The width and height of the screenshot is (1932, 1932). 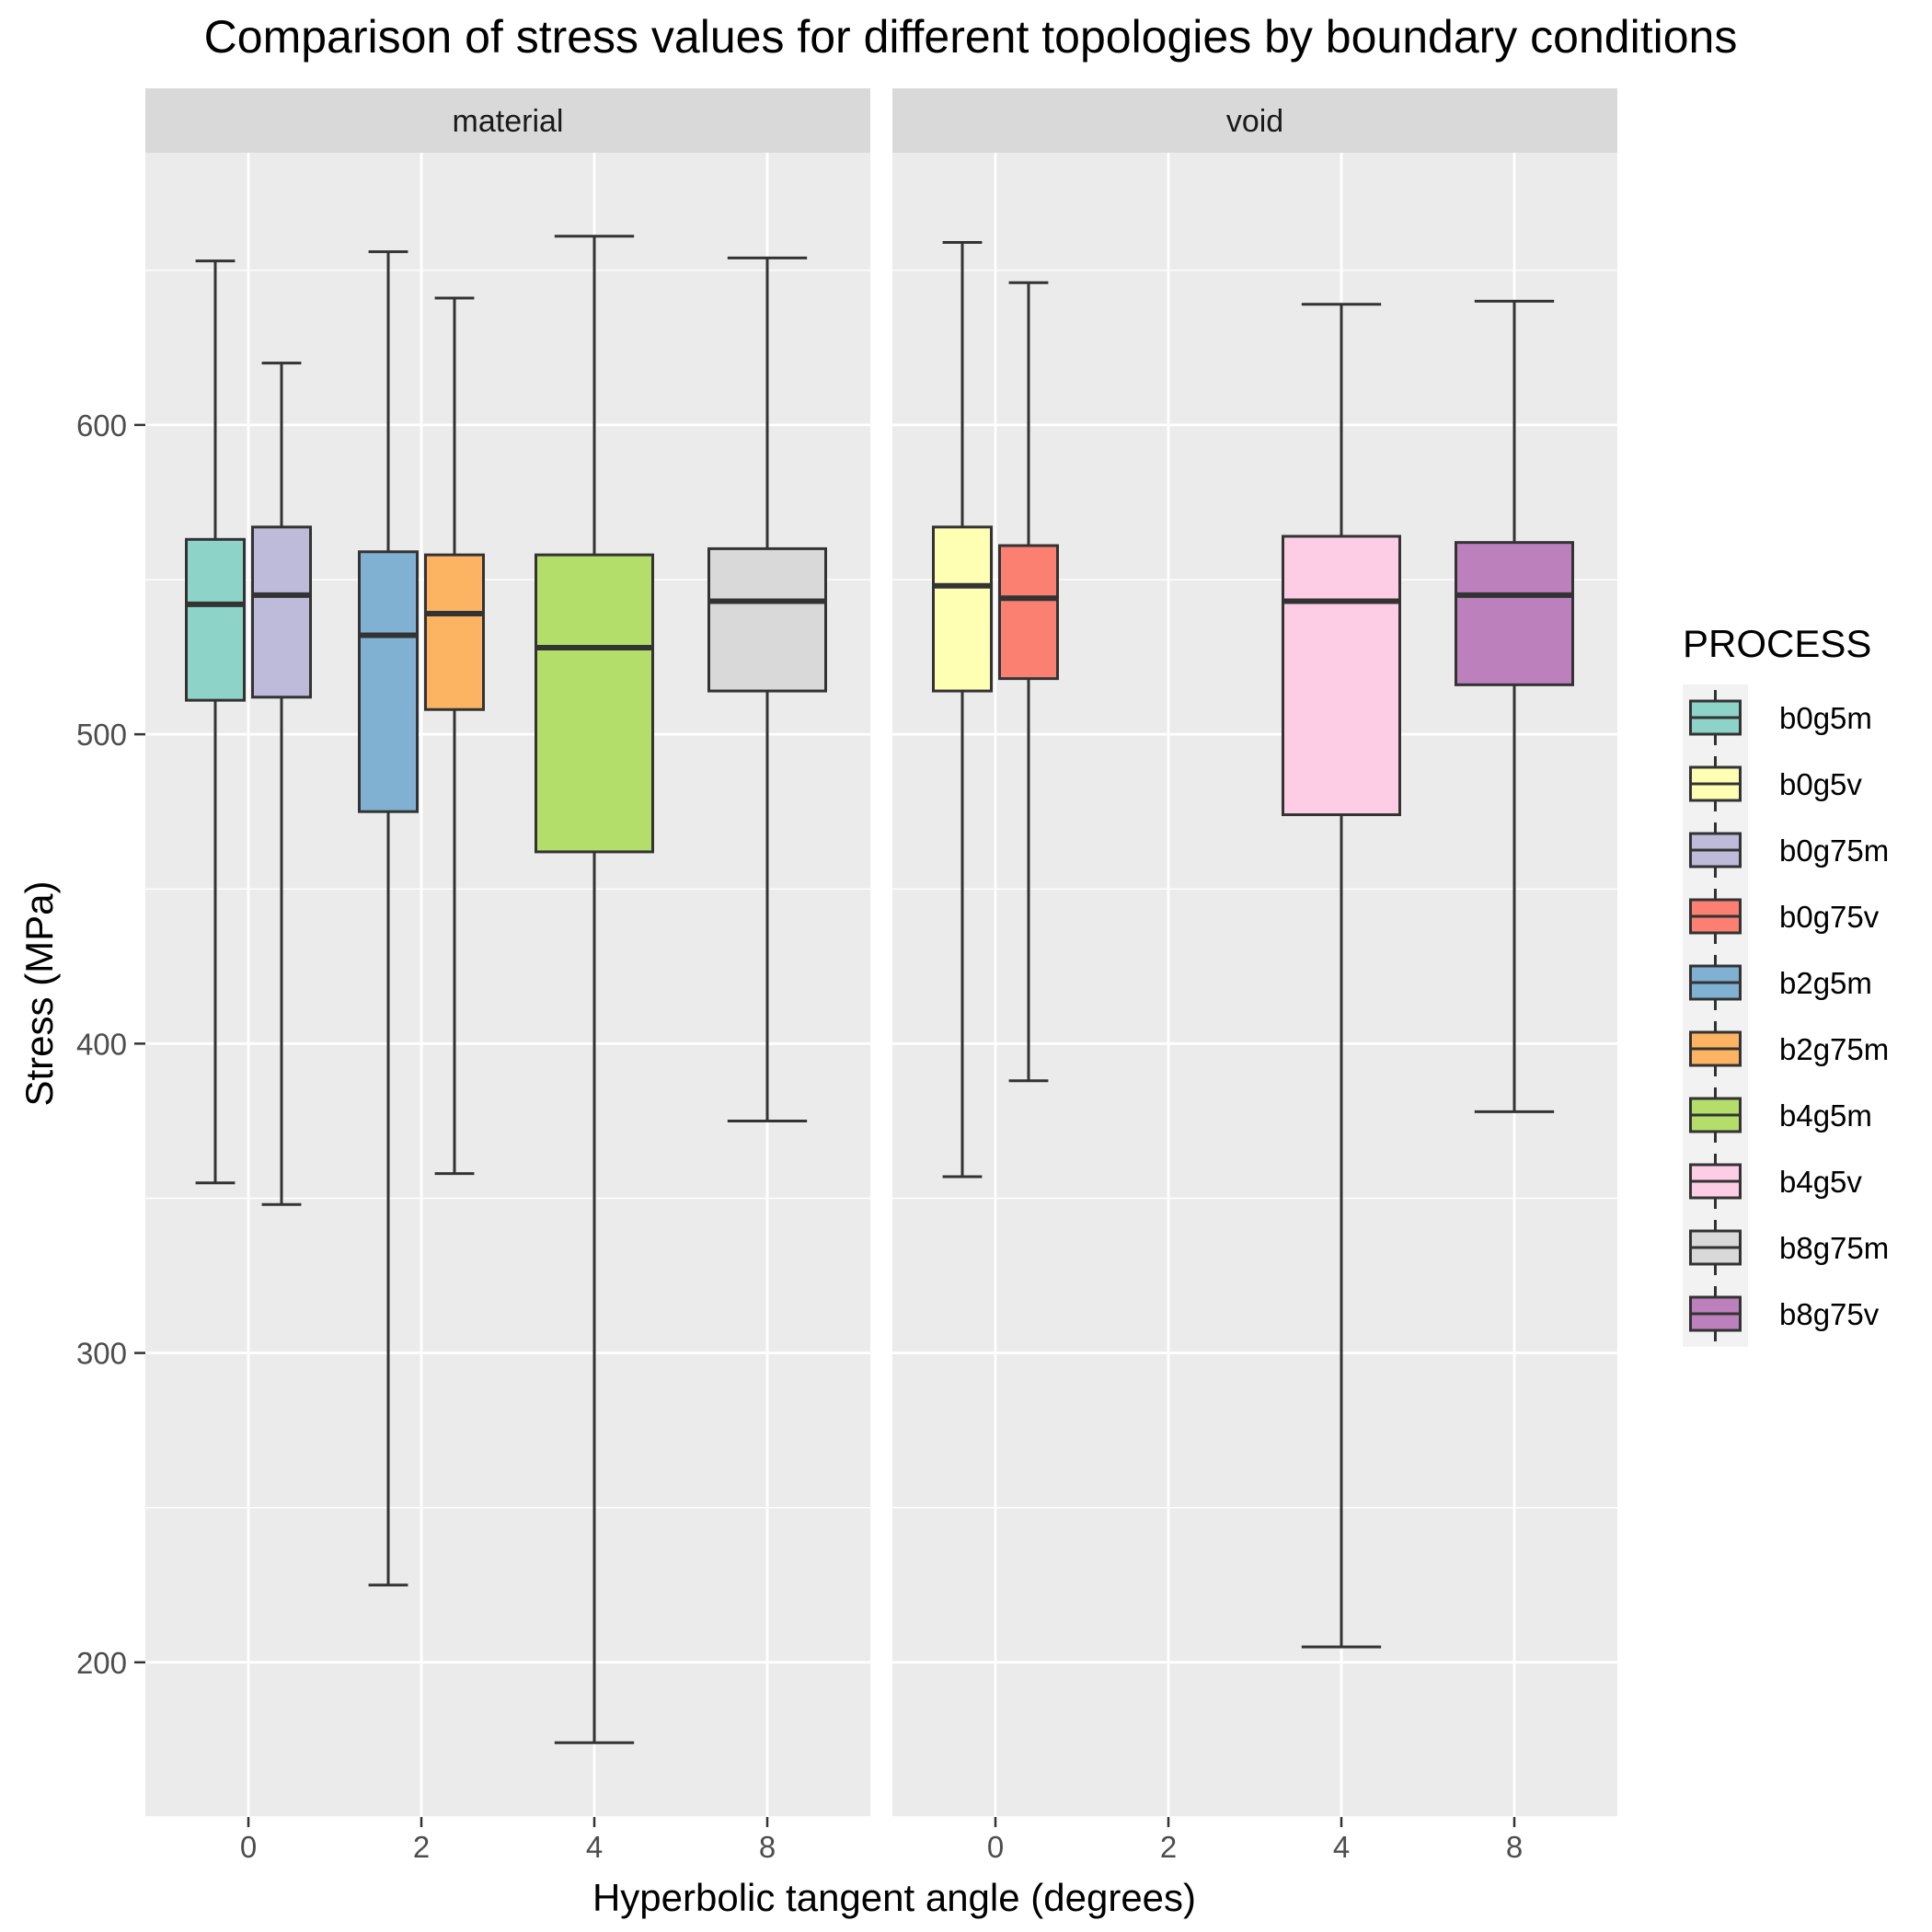 What do you see at coordinates (1777, 643) in the screenshot?
I see `legend-title: PROCESS` at bounding box center [1777, 643].